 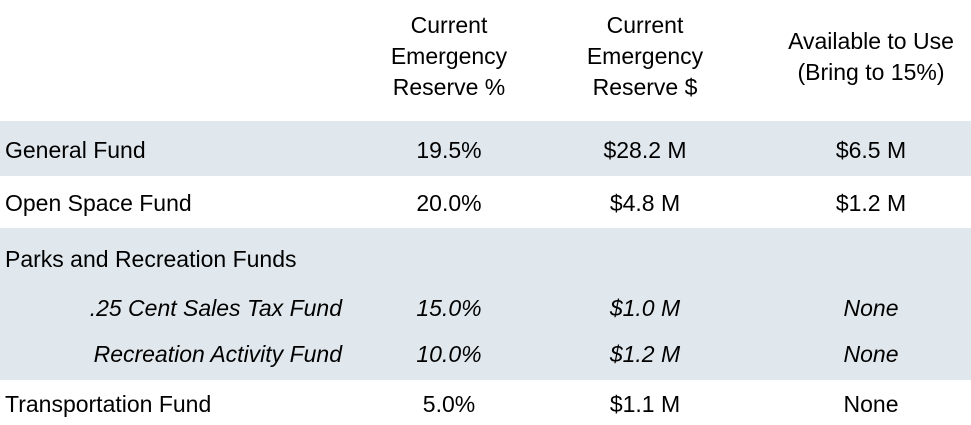 What do you see at coordinates (217, 354) in the screenshot?
I see `sub-fund-label: Recreation Activity Fund` at bounding box center [217, 354].